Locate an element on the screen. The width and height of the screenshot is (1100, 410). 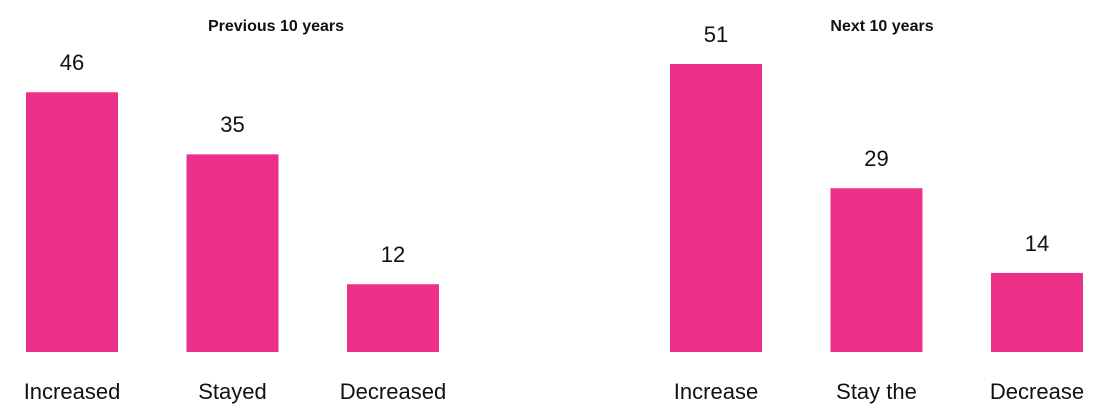
x-tick-label: Increase is located at coordinates (716, 391).